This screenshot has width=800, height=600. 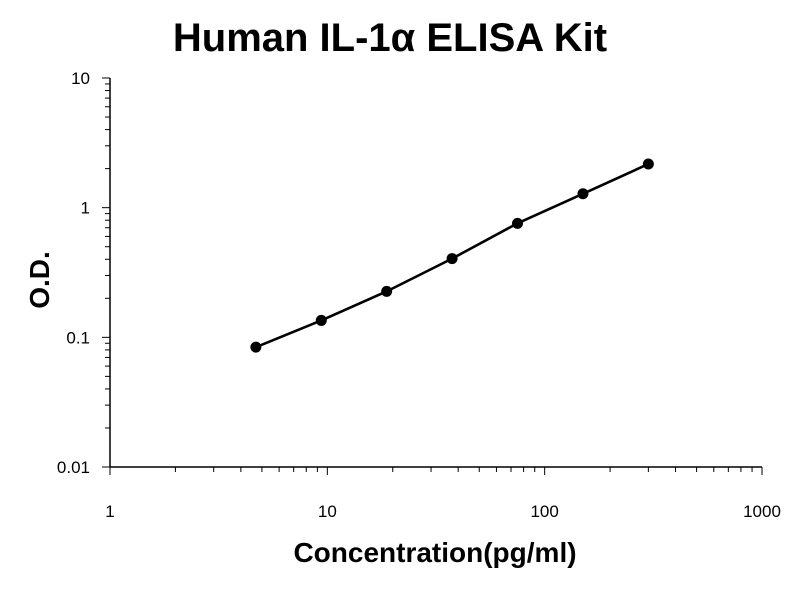 I want to click on y-tick-label: 1, so click(x=85, y=208).